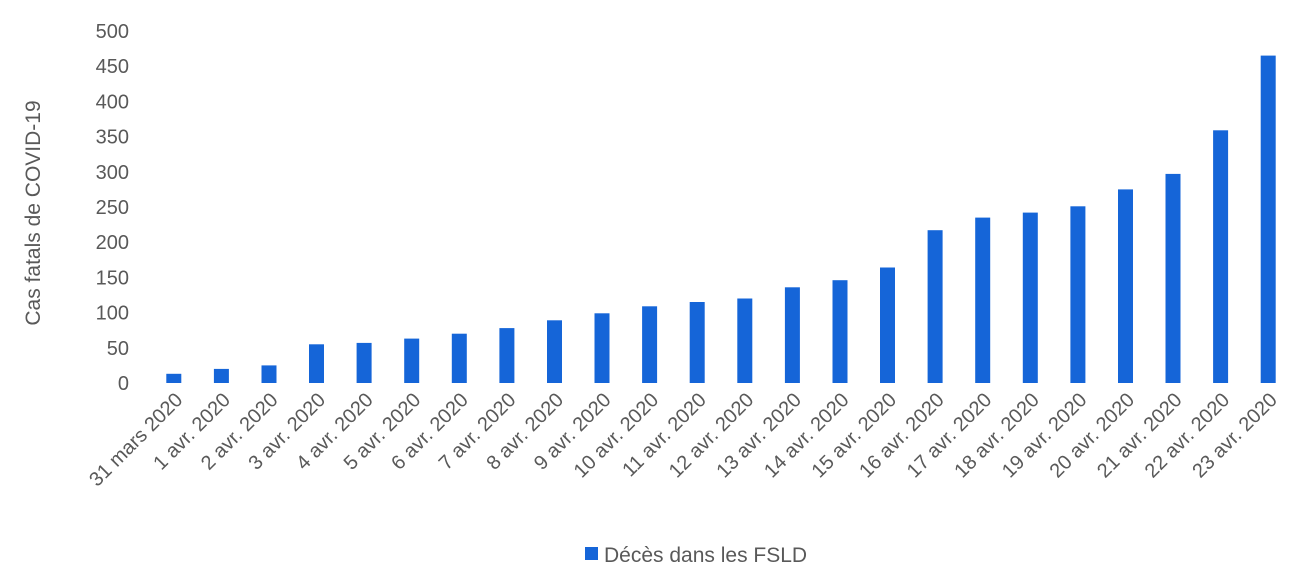 The width and height of the screenshot is (1300, 586). I want to click on legend-swatch, so click(591, 553).